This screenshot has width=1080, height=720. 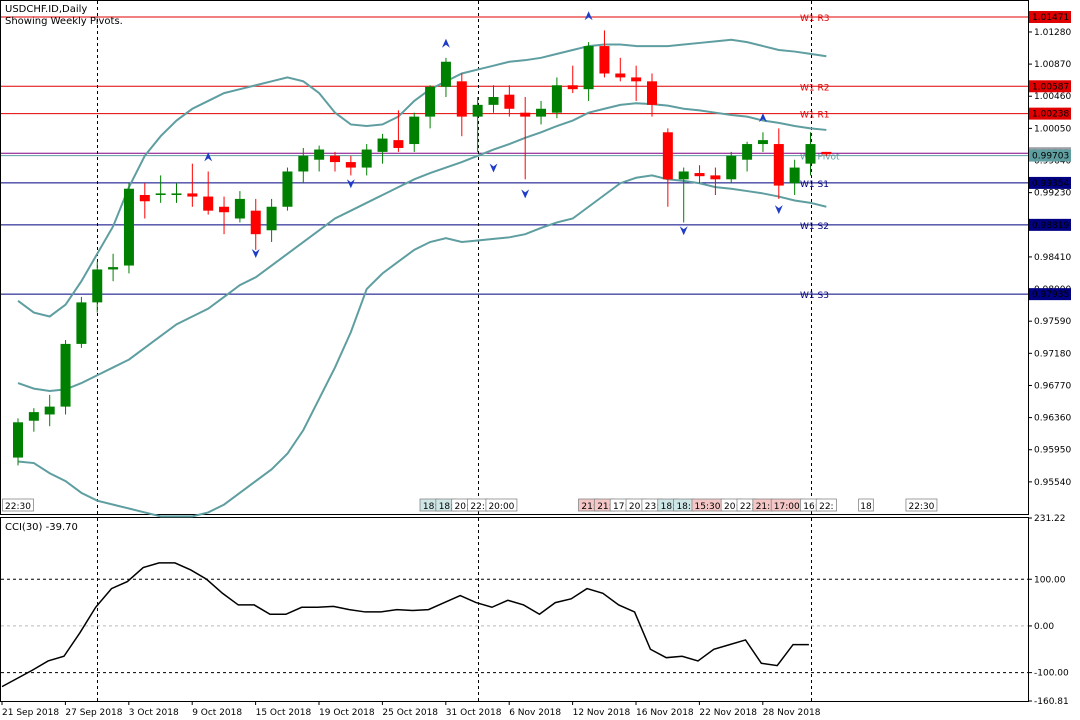 I want to click on price-tick-label: 0.95950, so click(x=1052, y=451).